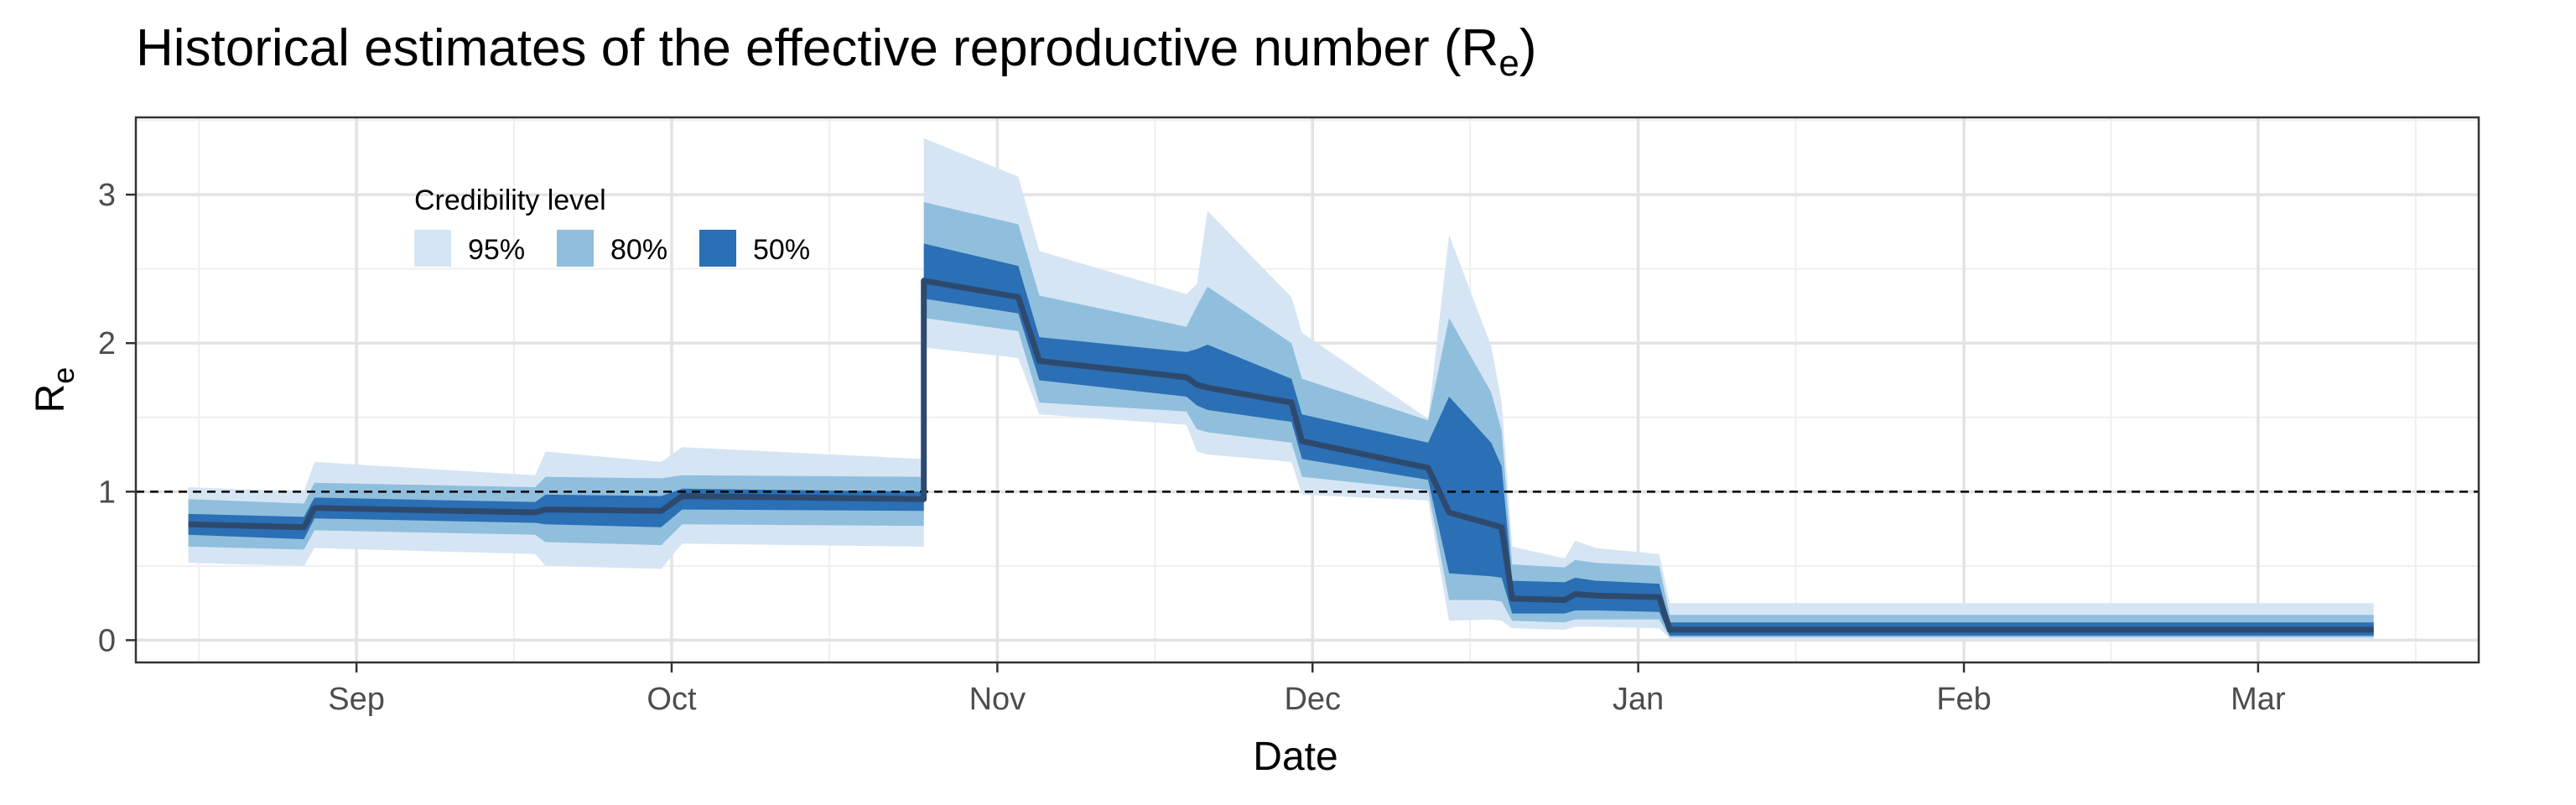 This screenshot has width=2576, height=805. Describe the element at coordinates (1295, 757) in the screenshot. I see `x-axis-title: Date` at that location.